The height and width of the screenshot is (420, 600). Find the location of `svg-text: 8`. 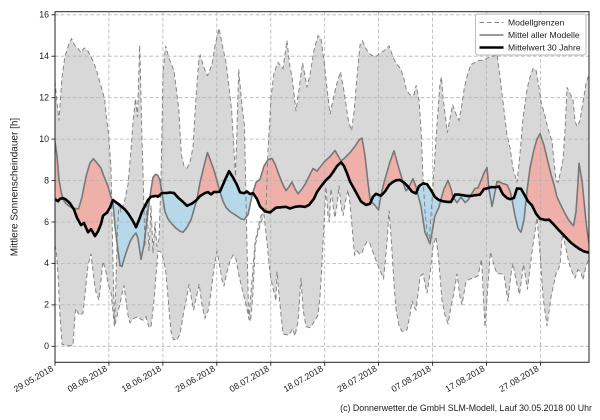

svg-text: 8 is located at coordinates (46, 180).